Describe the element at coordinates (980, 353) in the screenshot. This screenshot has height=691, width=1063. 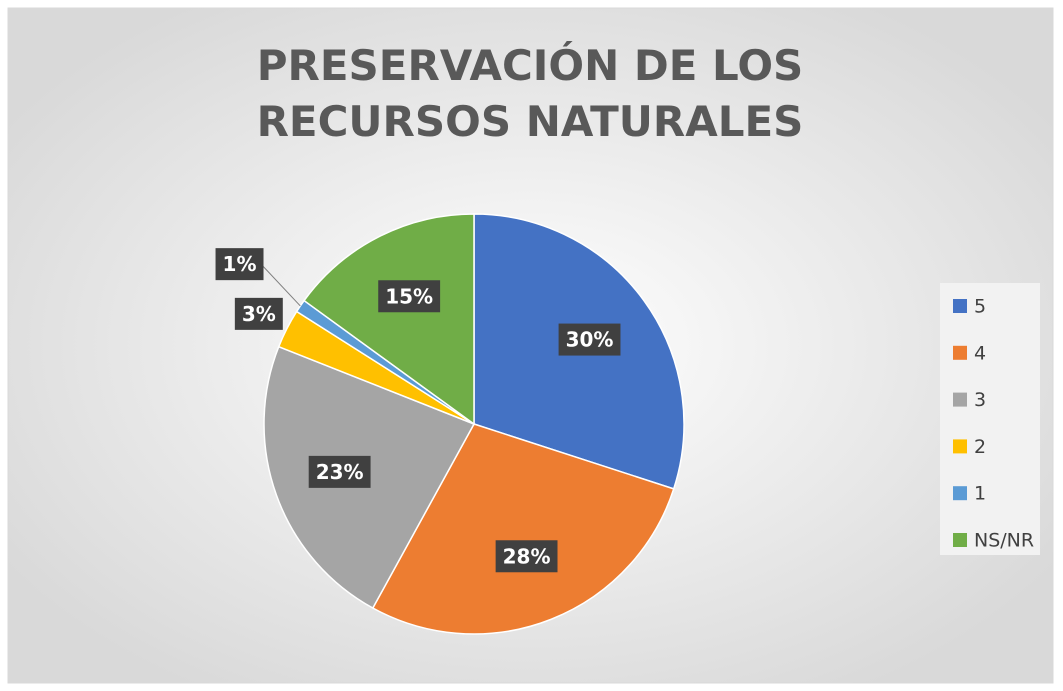
I see `legend-label: 4` at that location.